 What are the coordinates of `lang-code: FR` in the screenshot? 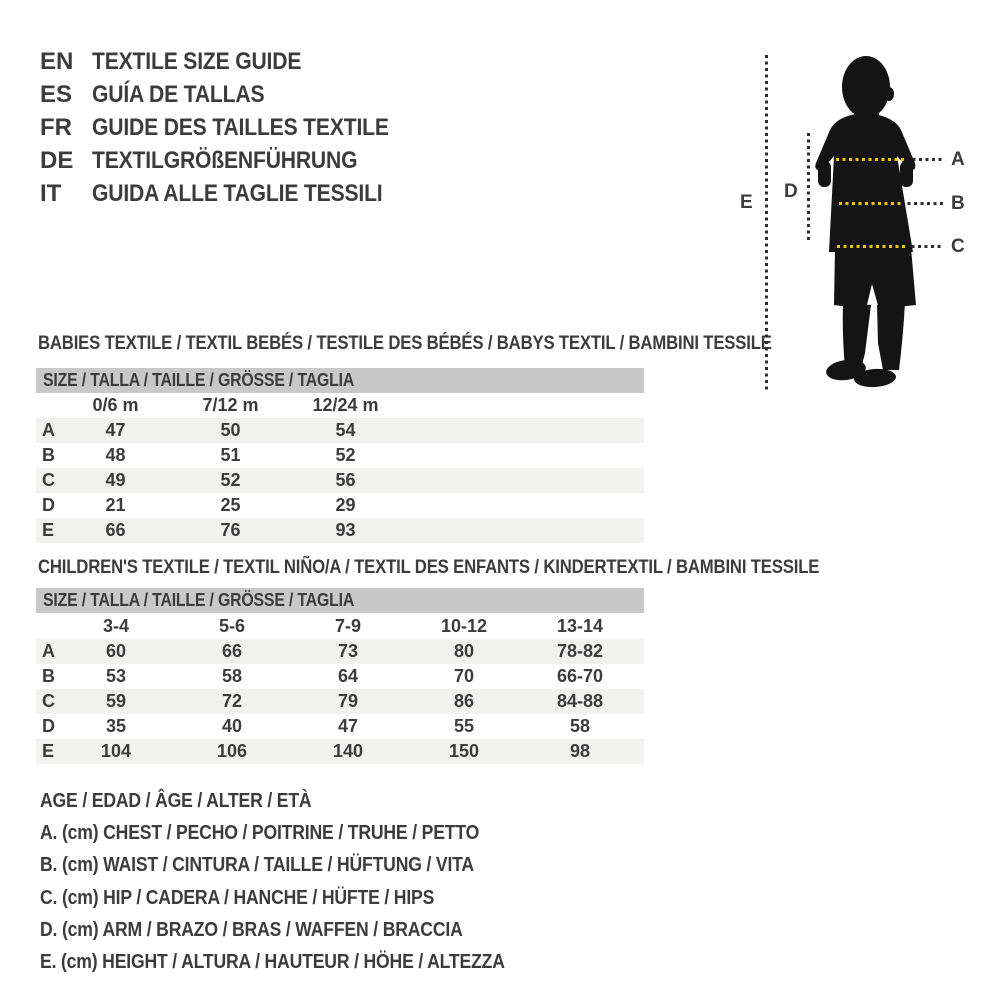 It's located at (56, 127).